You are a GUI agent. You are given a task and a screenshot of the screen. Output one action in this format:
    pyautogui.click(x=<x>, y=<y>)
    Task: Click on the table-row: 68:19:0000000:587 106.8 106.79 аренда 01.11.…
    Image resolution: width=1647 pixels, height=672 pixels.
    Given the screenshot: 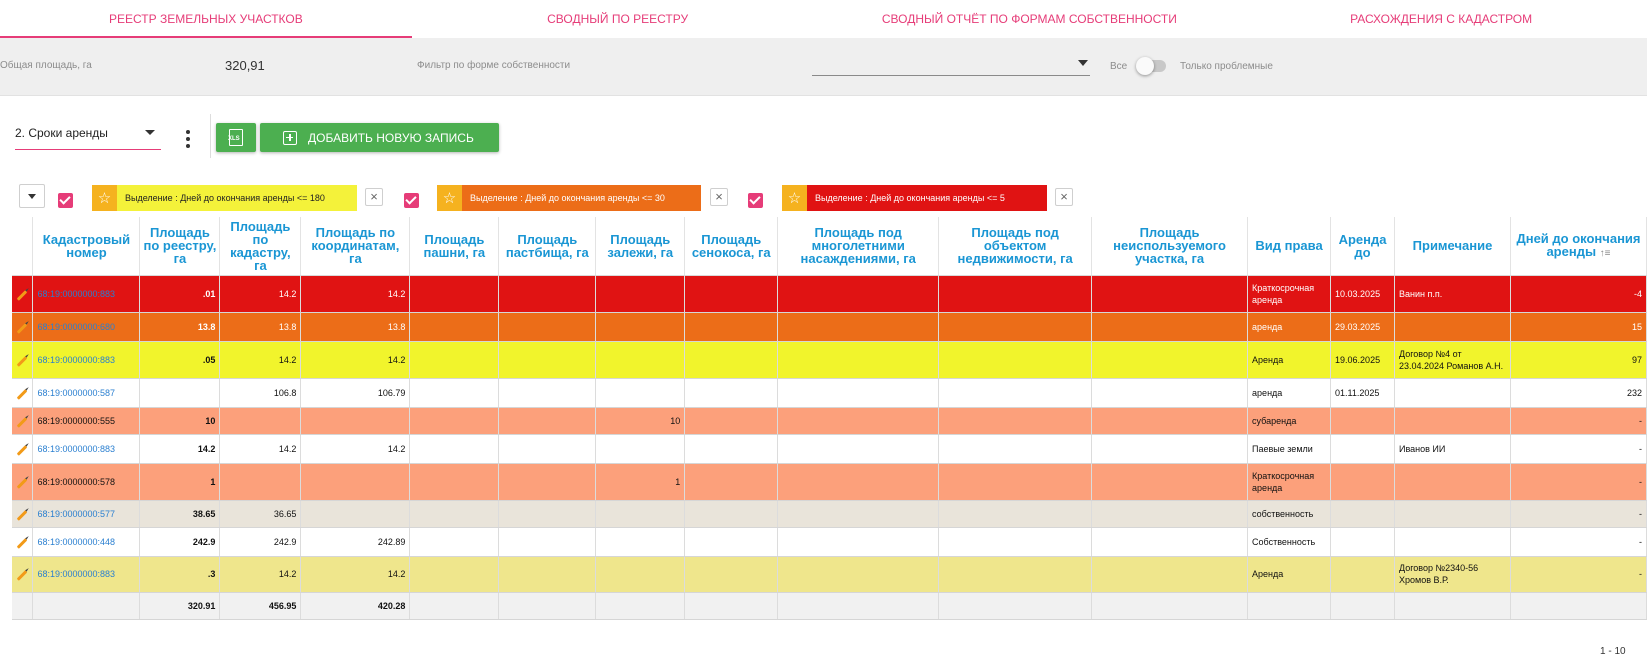 What is the action you would take?
    pyautogui.click(x=829, y=393)
    